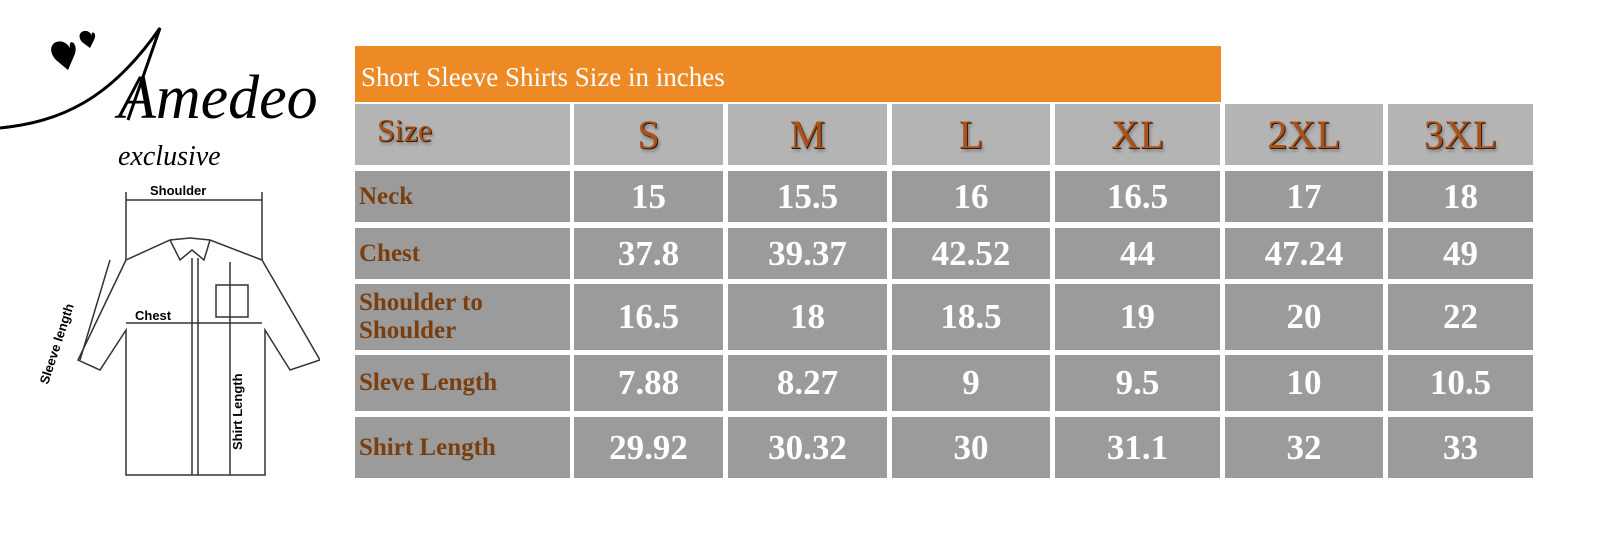 The width and height of the screenshot is (1617, 540). I want to click on size-header-xl: XL, so click(1137, 134).